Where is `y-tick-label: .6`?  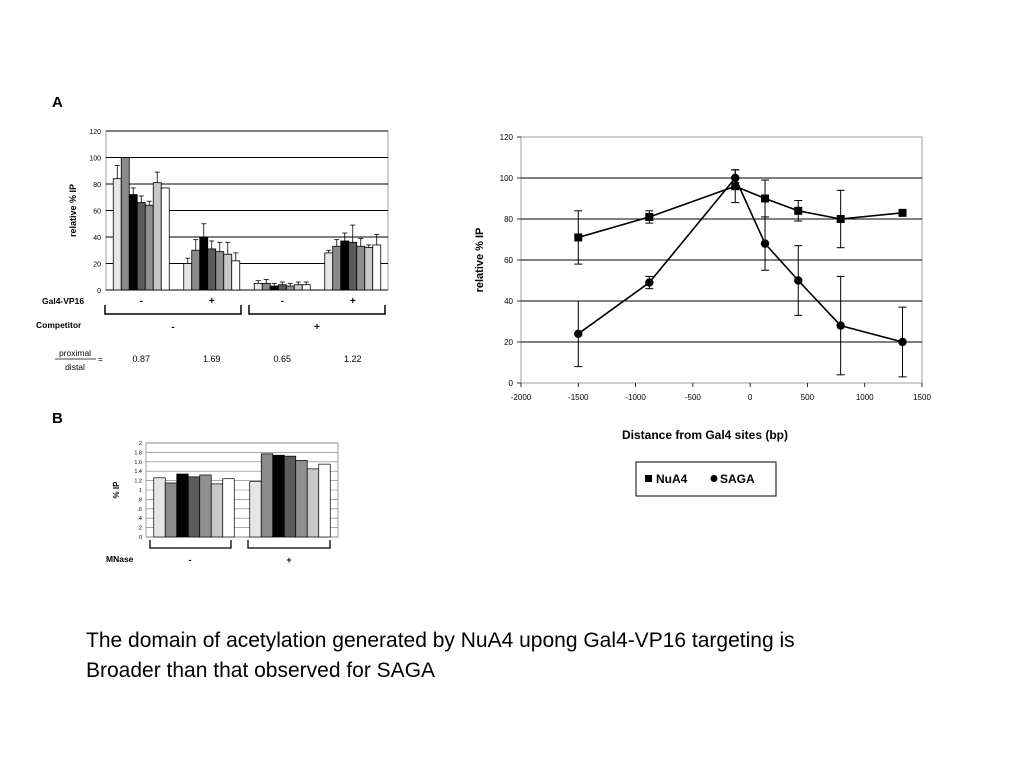 y-tick-label: .6 is located at coordinates (139, 510).